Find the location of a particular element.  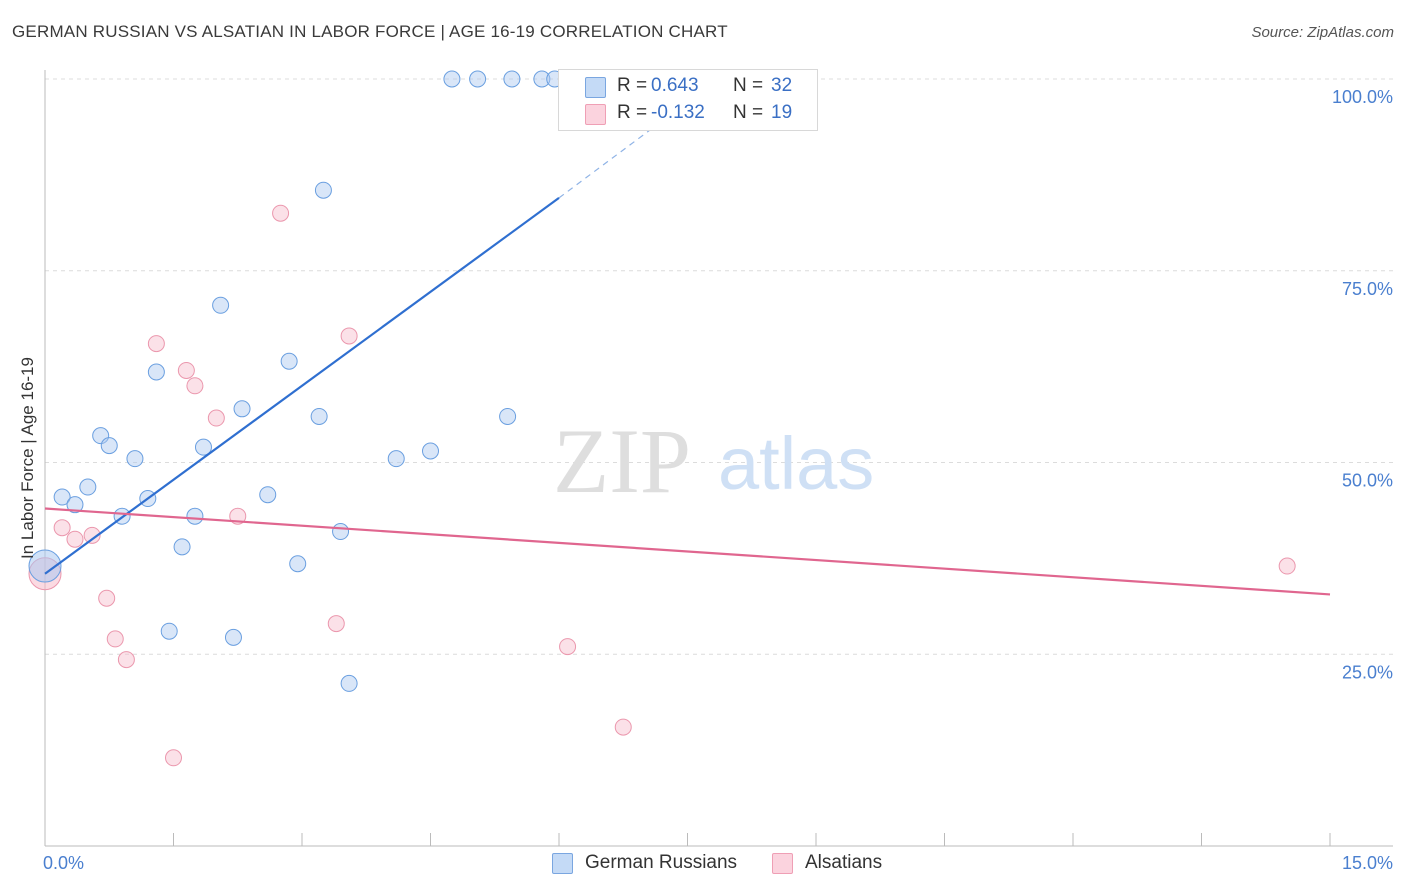

source-credit: Source: ZipAtlas.com is located at coordinates (1322, 32).